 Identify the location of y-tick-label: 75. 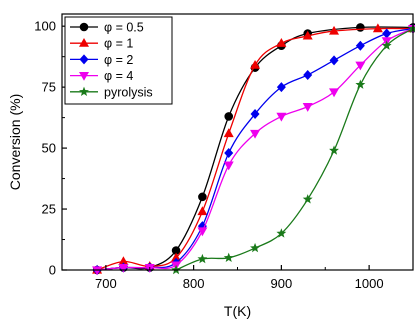
(49, 87).